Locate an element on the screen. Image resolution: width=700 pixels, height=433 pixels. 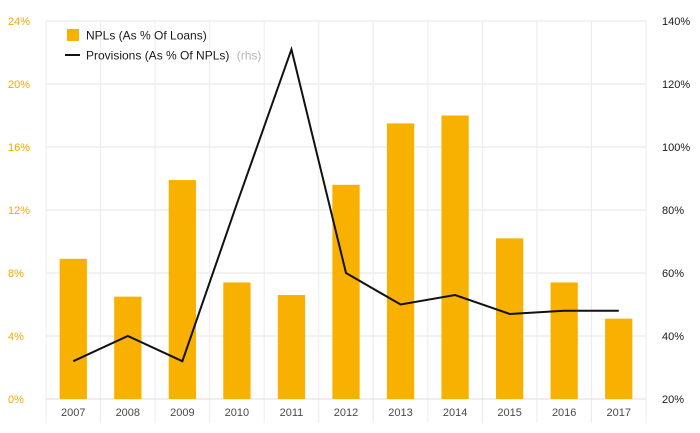
bar-2012 is located at coordinates (346, 291).